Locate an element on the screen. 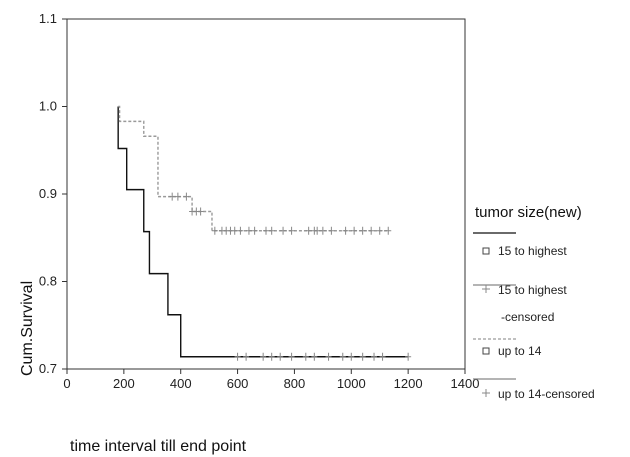  y-tick-label: 1.1 is located at coordinates (48, 18).